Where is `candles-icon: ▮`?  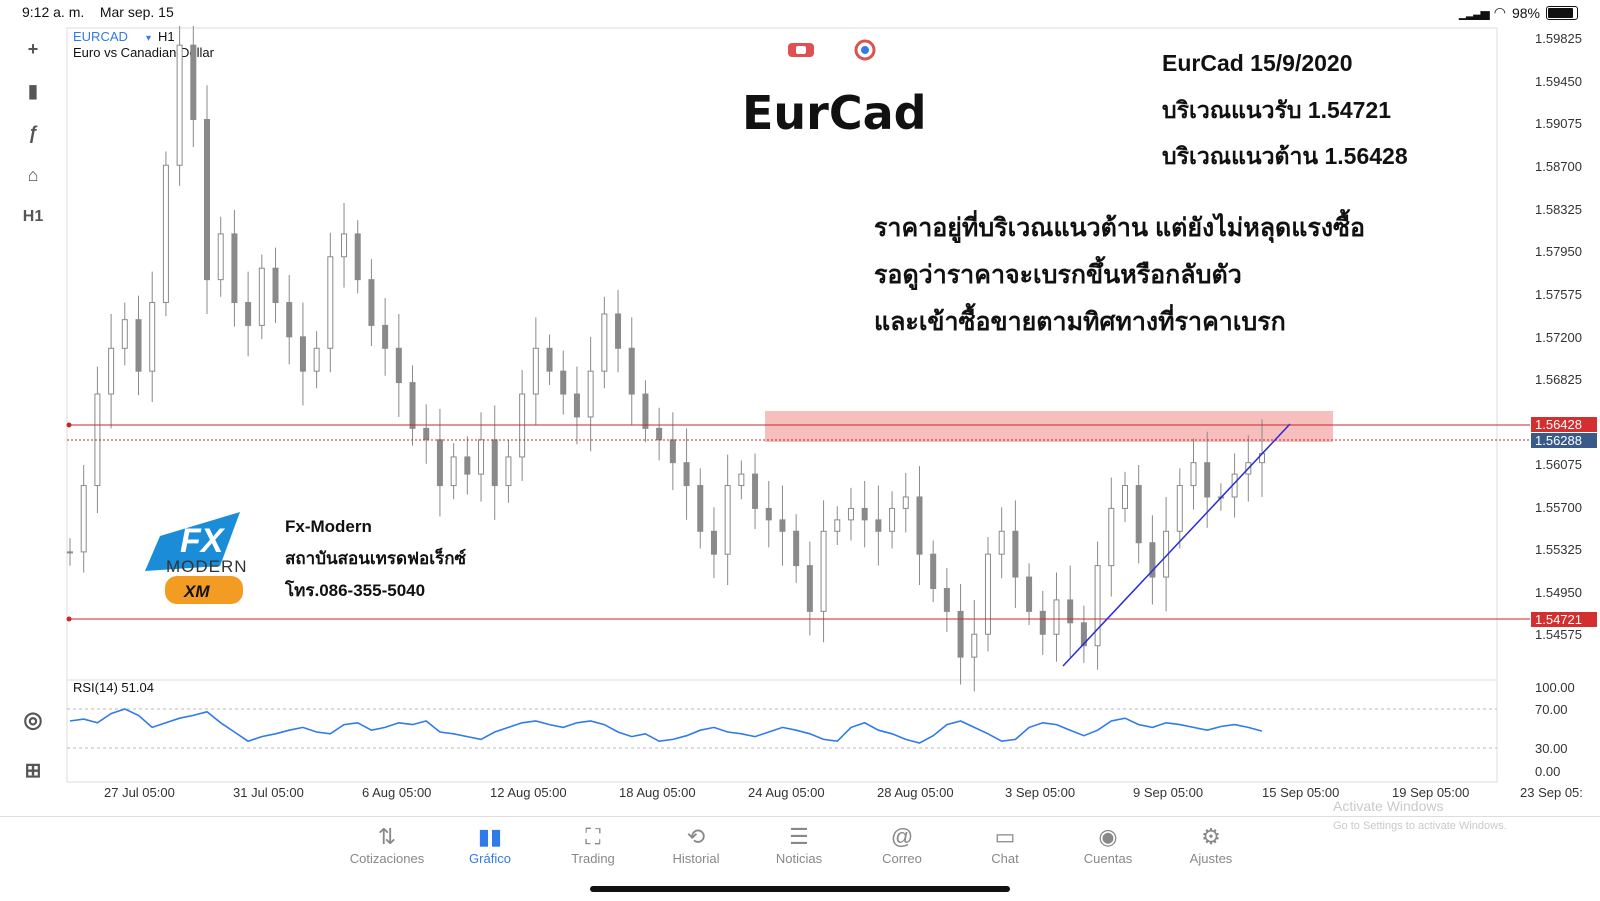 candles-icon: ▮ is located at coordinates (33, 90).